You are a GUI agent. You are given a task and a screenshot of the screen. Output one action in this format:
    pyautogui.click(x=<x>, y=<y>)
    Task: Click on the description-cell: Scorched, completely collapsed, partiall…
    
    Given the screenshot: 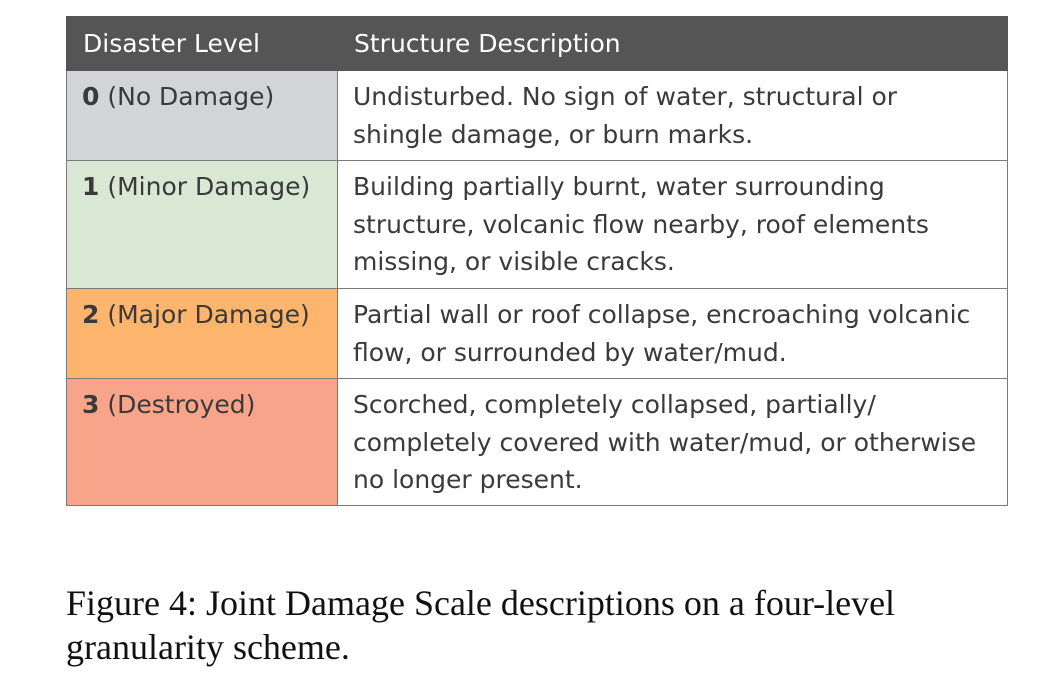 What is the action you would take?
    pyautogui.click(x=672, y=442)
    